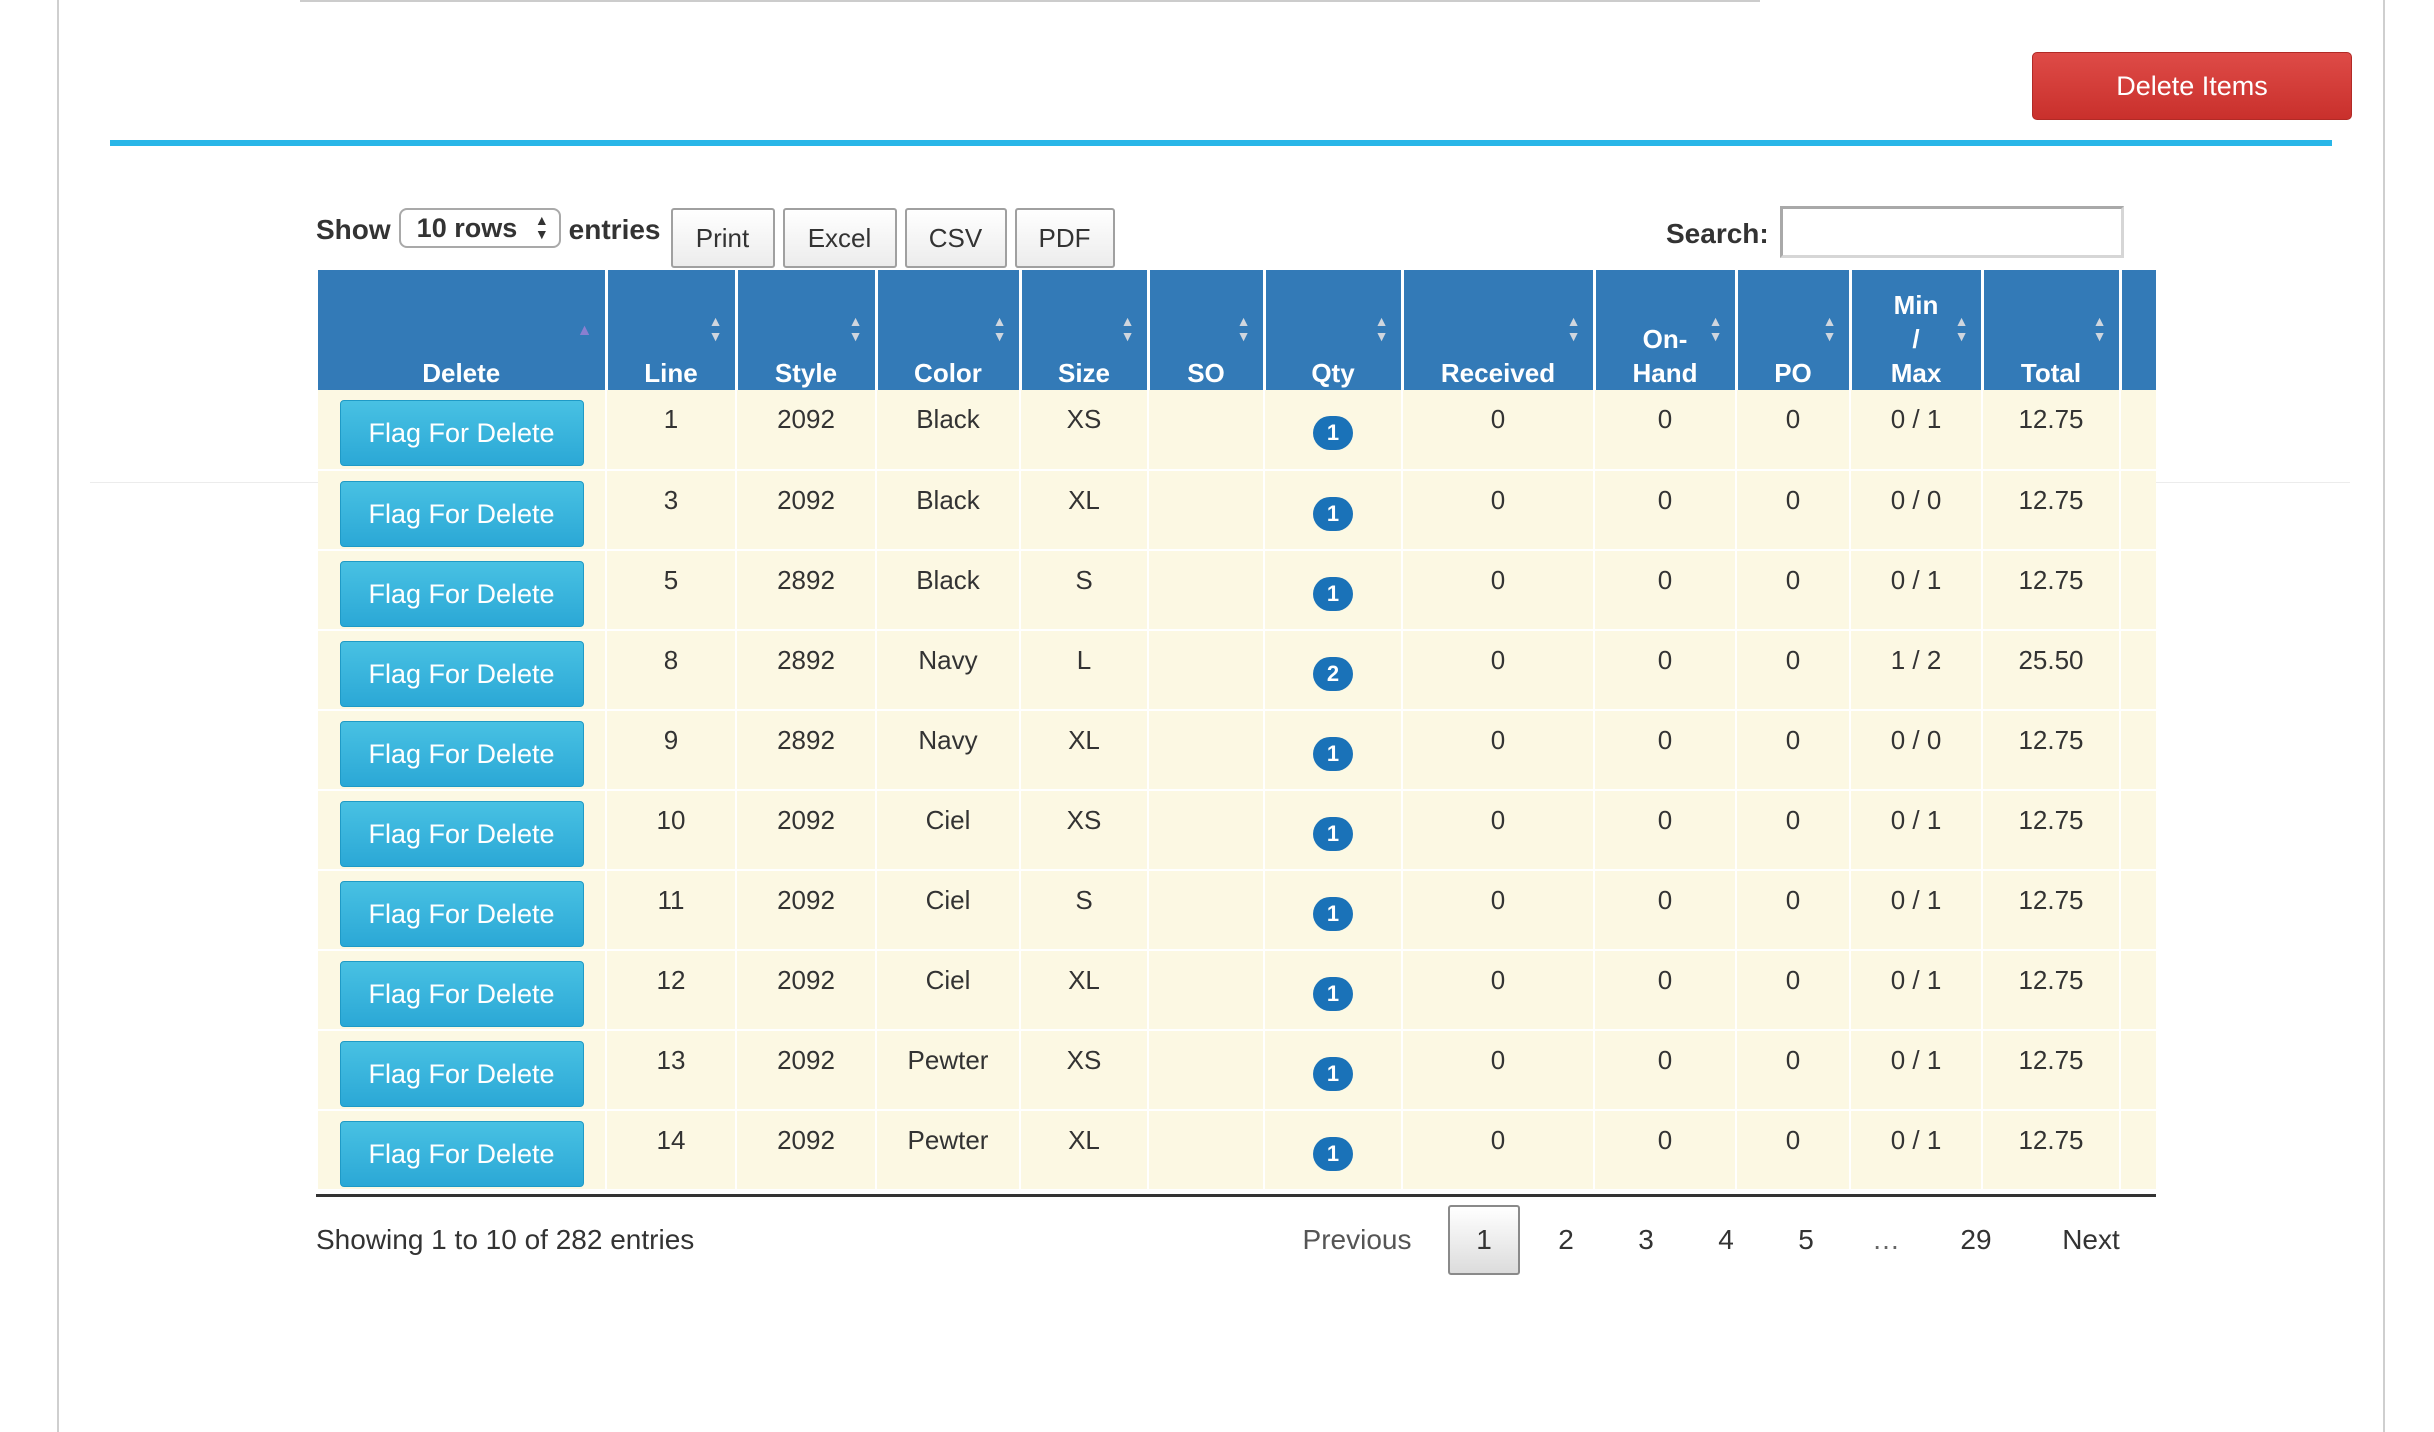 Image resolution: width=2434 pixels, height=1432 pixels. I want to click on pagination-previous: Previous, so click(1357, 1239).